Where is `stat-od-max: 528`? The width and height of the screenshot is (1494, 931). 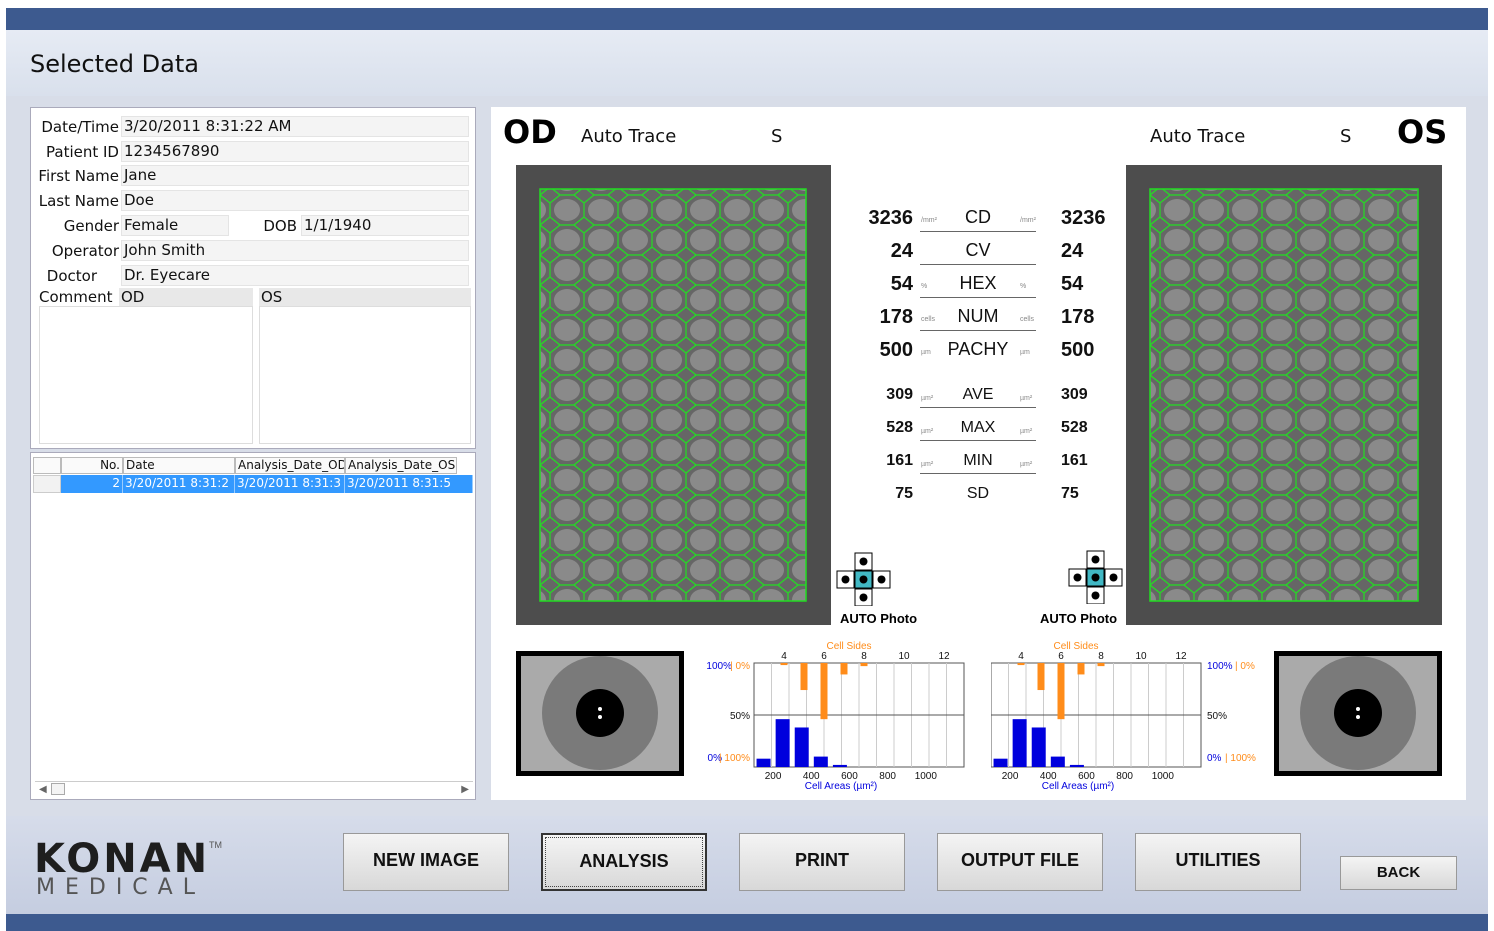
stat-od-max: 528 is located at coordinates (899, 427).